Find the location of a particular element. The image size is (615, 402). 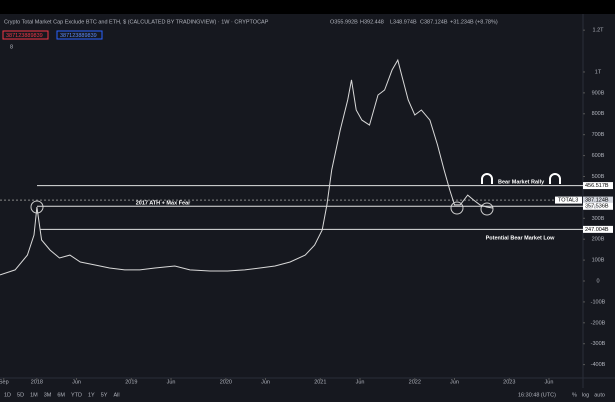

y-tick-label: 0 is located at coordinates (597, 281).